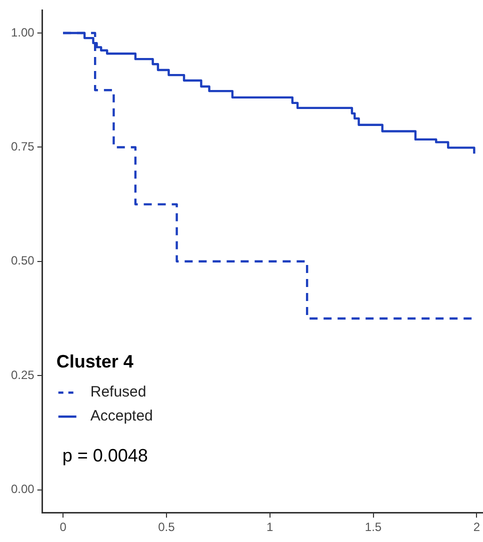  I want to click on annotation: p = 0.0048, so click(105, 456).